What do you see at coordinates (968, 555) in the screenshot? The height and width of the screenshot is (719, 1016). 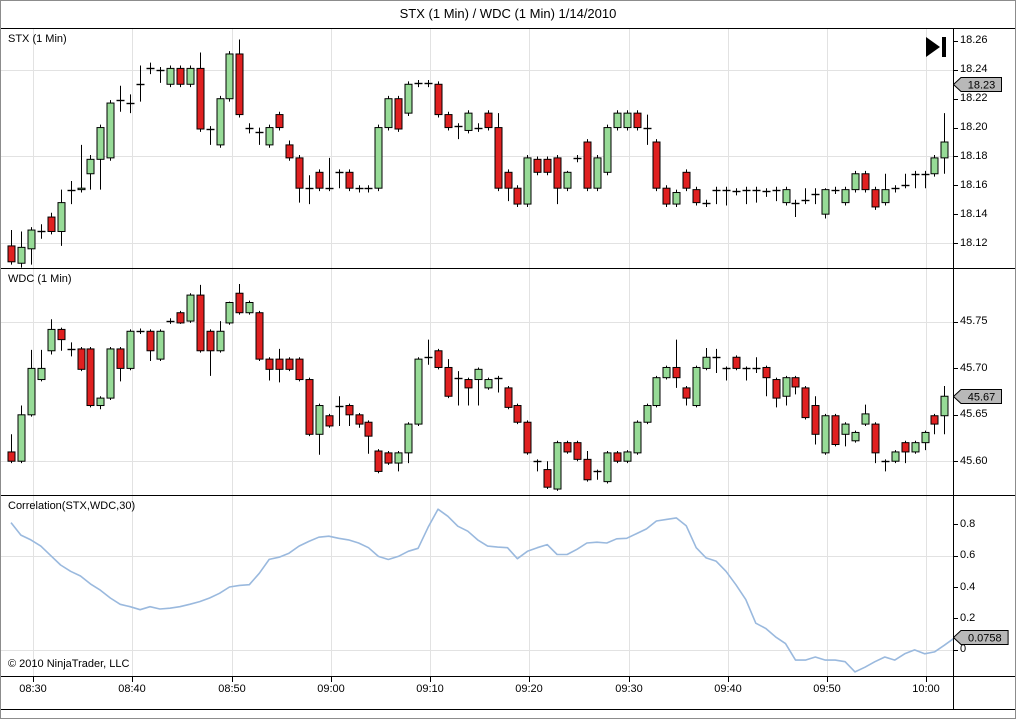 I see `price-tick-label: 0.6` at bounding box center [968, 555].